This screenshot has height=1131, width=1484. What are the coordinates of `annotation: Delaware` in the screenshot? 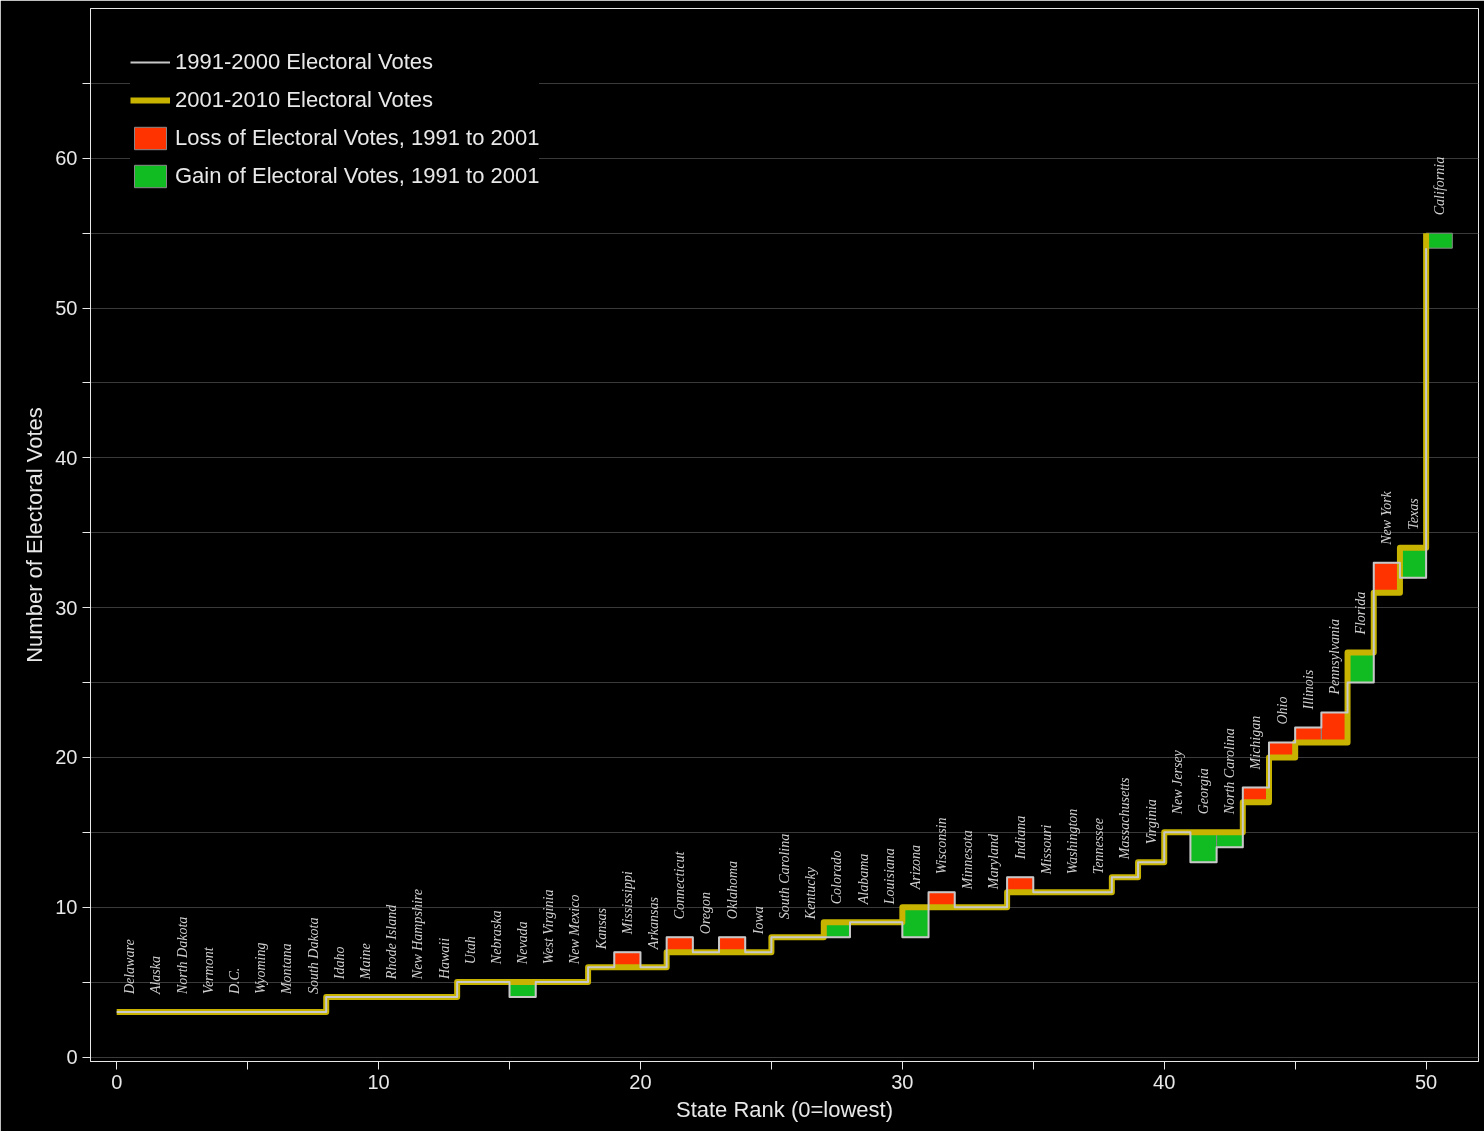 It's located at (130, 967).